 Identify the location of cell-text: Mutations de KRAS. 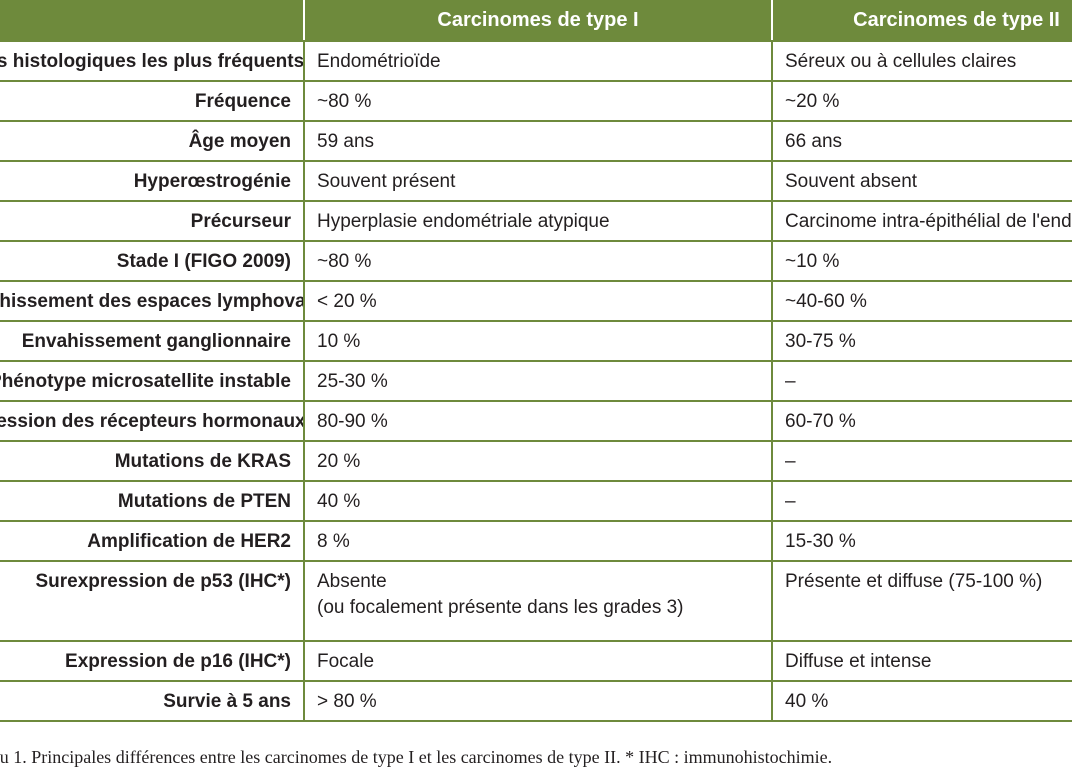
(202, 461).